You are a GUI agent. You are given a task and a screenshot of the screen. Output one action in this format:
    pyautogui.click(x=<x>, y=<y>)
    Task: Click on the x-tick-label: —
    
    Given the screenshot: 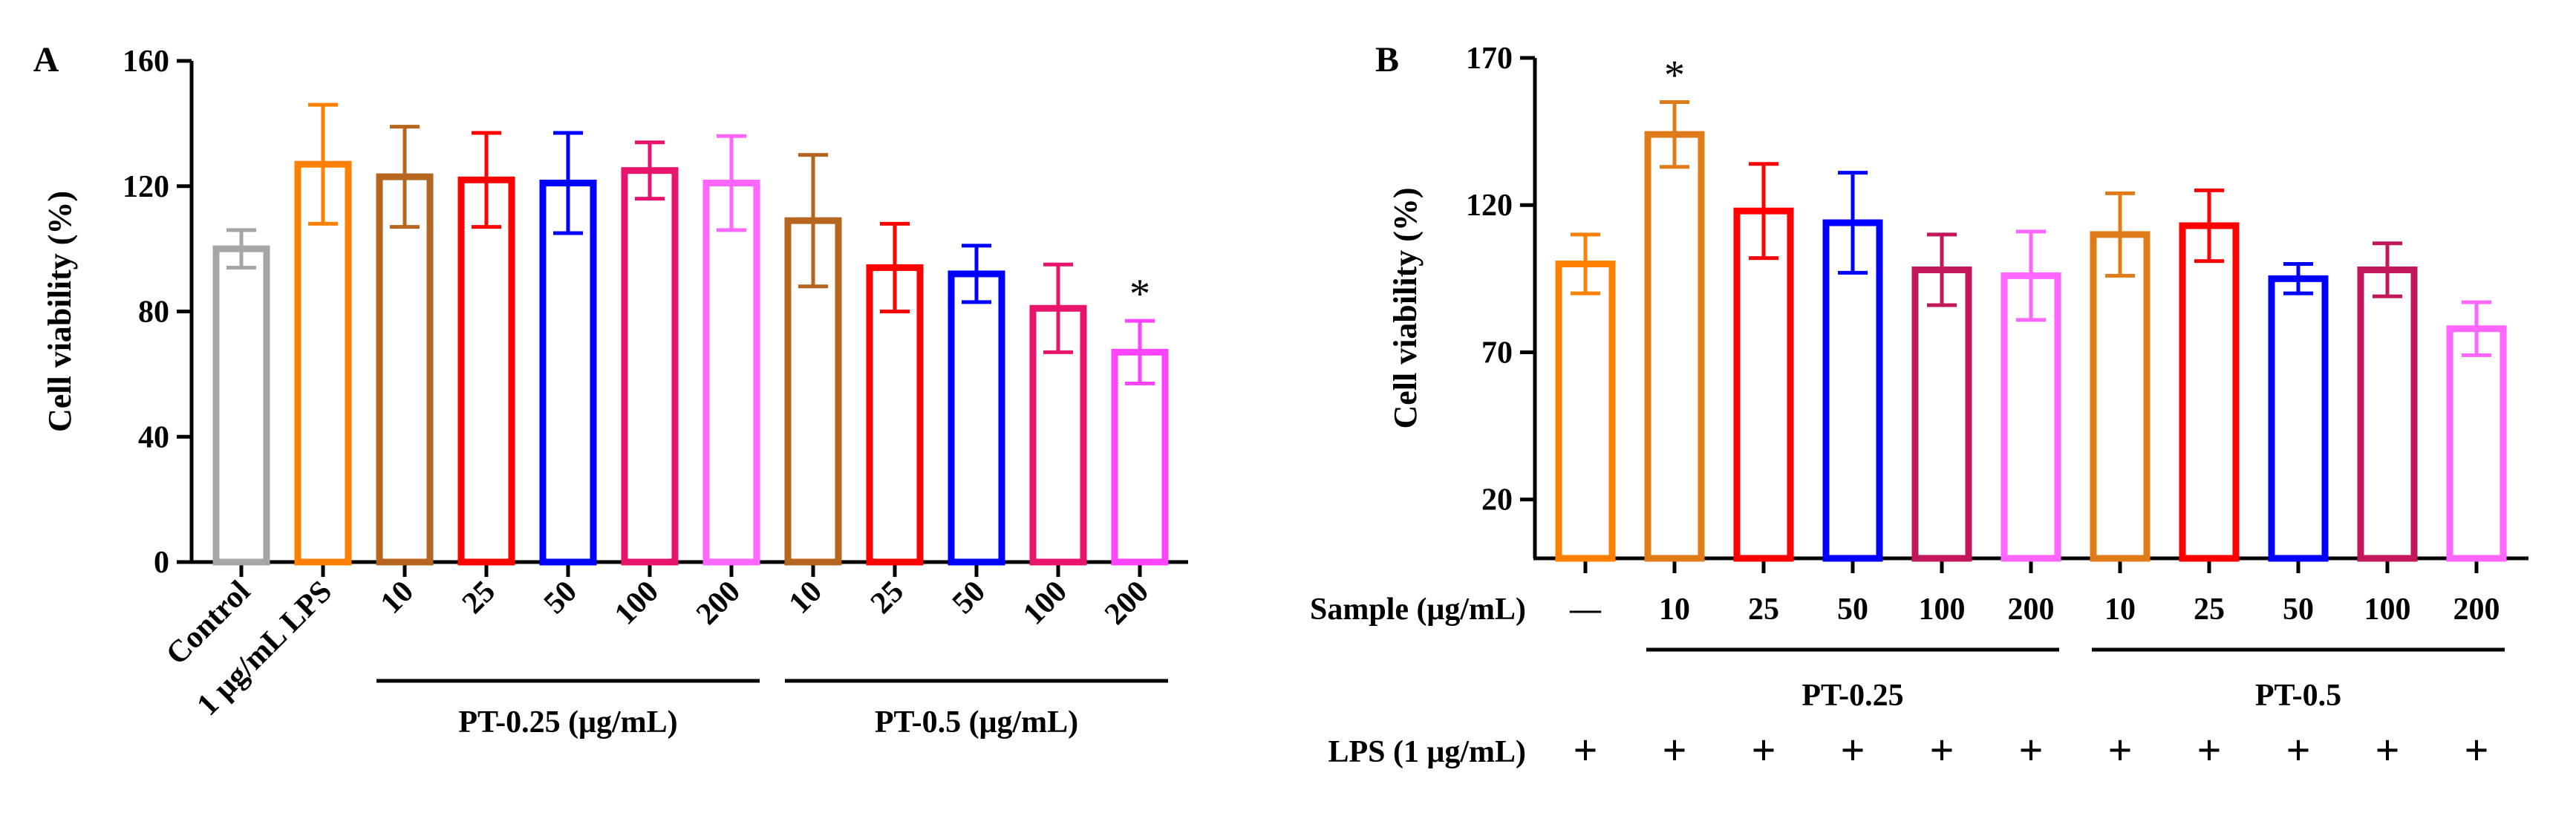 What is the action you would take?
    pyautogui.click(x=1585, y=609)
    